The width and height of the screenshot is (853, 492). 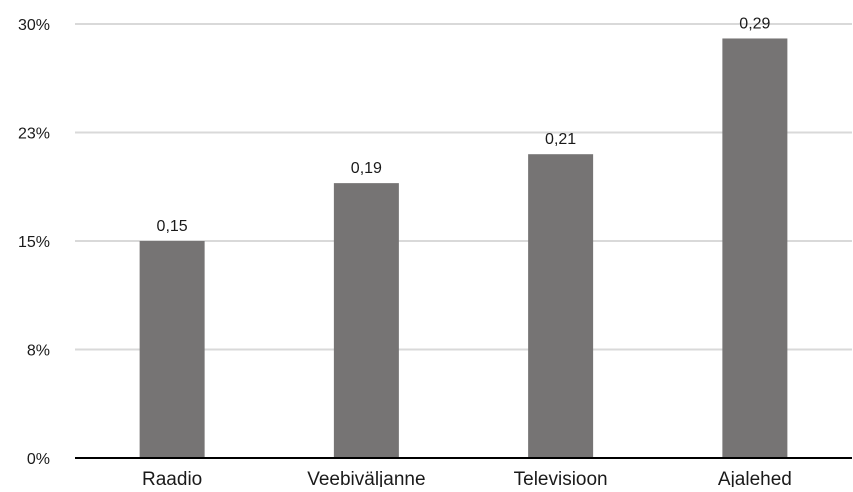 What do you see at coordinates (34, 25) in the screenshot?
I see `y-tick-label: 30%` at bounding box center [34, 25].